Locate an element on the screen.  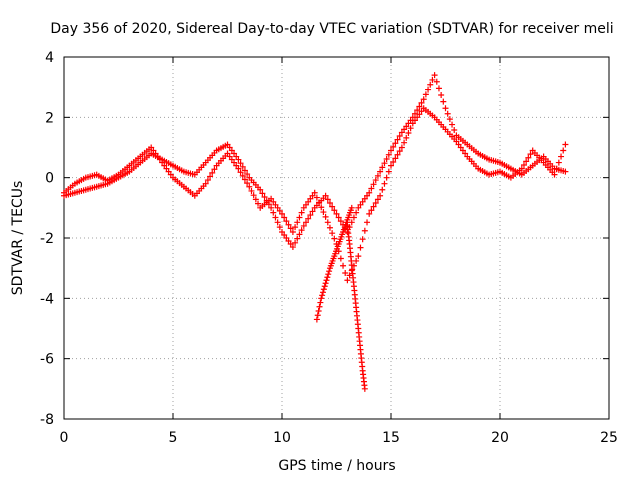
y-tick-label: 0 is located at coordinates (49, 179).